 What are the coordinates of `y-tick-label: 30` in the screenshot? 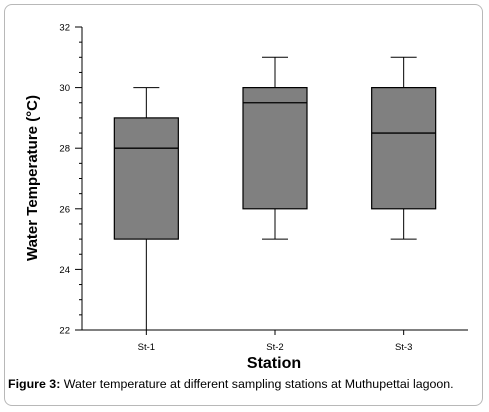 It's located at (64, 88).